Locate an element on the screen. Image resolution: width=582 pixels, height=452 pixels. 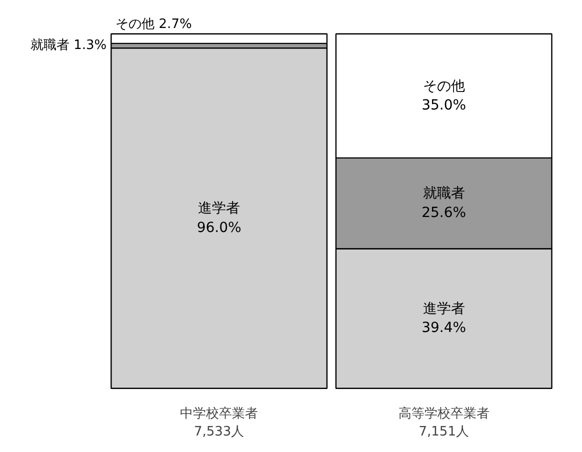
series-label: その他 is located at coordinates (443, 86).